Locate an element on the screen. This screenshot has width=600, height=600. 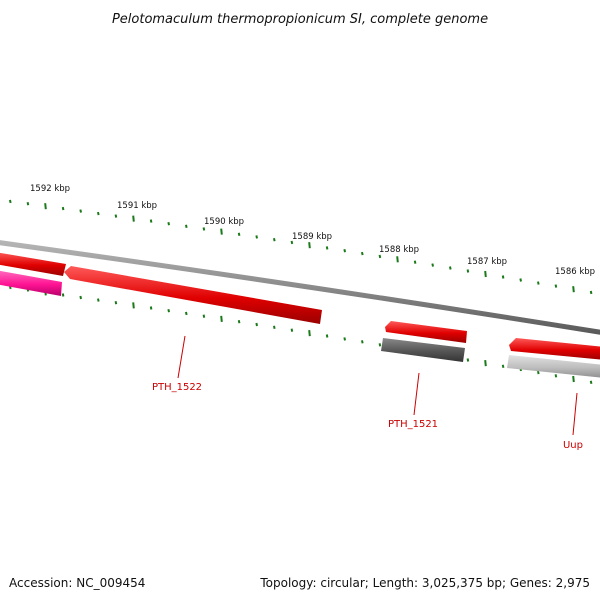
gene-forward-left is located at coordinates (33, 264).